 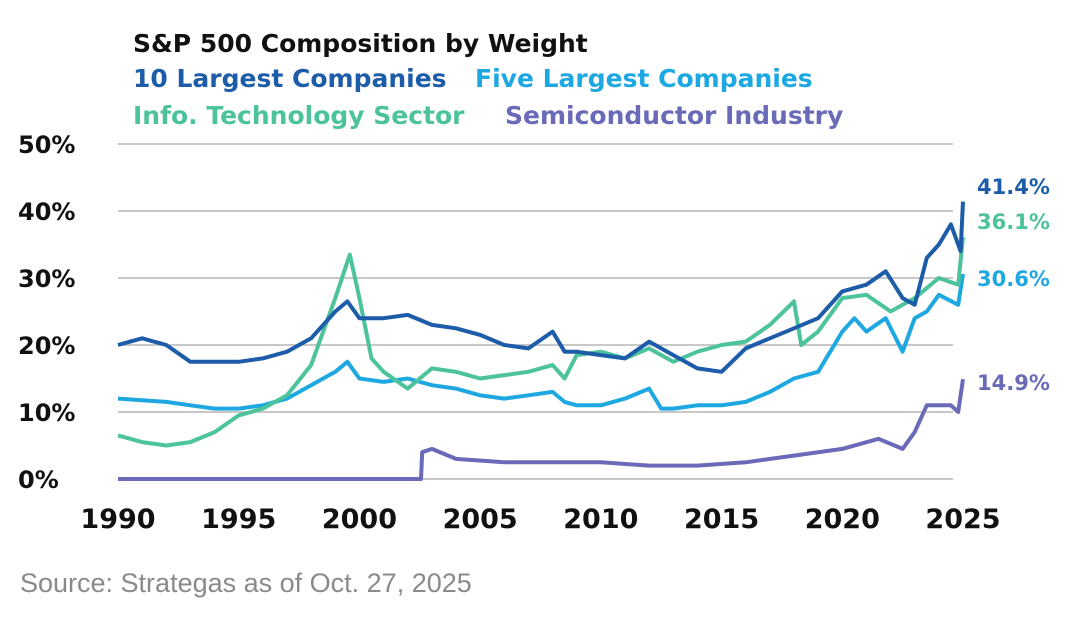 What do you see at coordinates (299, 115) in the screenshot?
I see `legend-it-sector: Info. Technology Sector` at bounding box center [299, 115].